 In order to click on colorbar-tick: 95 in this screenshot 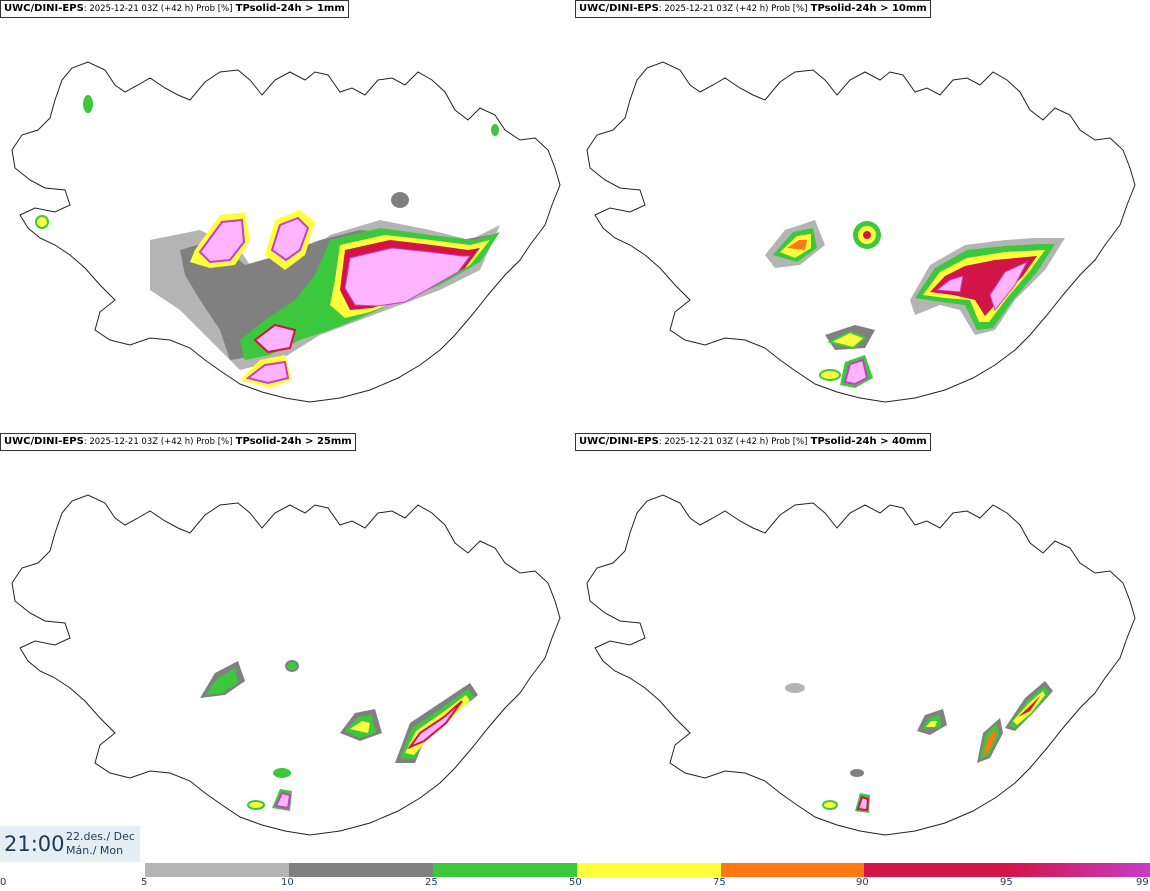, I will do `click(1006, 882)`.